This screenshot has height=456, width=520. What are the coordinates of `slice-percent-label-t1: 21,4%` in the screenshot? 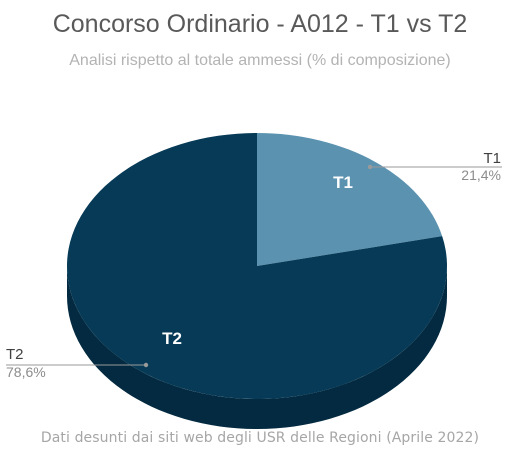 It's located at (481, 175).